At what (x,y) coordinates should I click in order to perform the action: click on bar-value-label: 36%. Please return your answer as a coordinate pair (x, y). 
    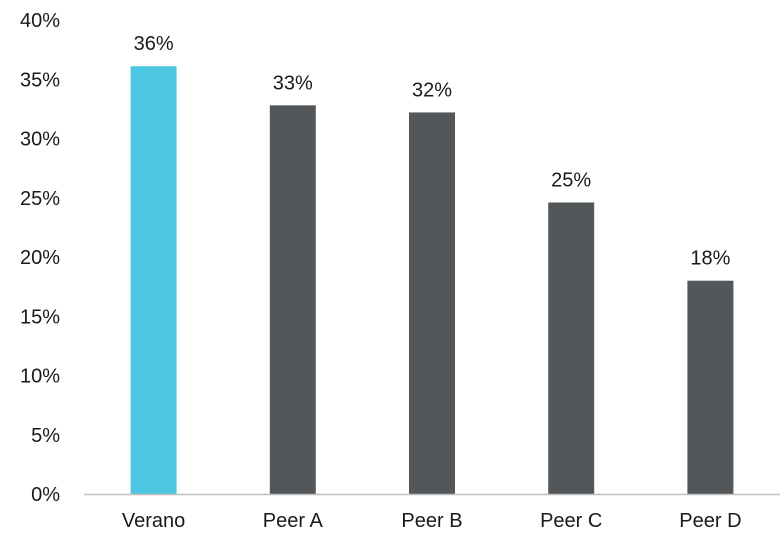
    Looking at the image, I should click on (154, 44).